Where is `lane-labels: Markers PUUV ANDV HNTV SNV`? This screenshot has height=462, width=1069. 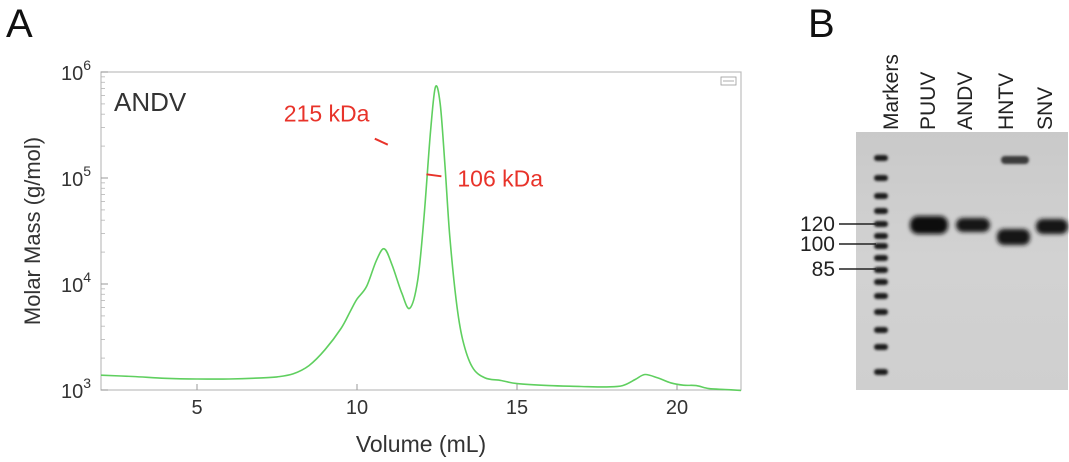
lane-labels: Markers PUUV ANDV HNTV SNV is located at coordinates (968, 92).